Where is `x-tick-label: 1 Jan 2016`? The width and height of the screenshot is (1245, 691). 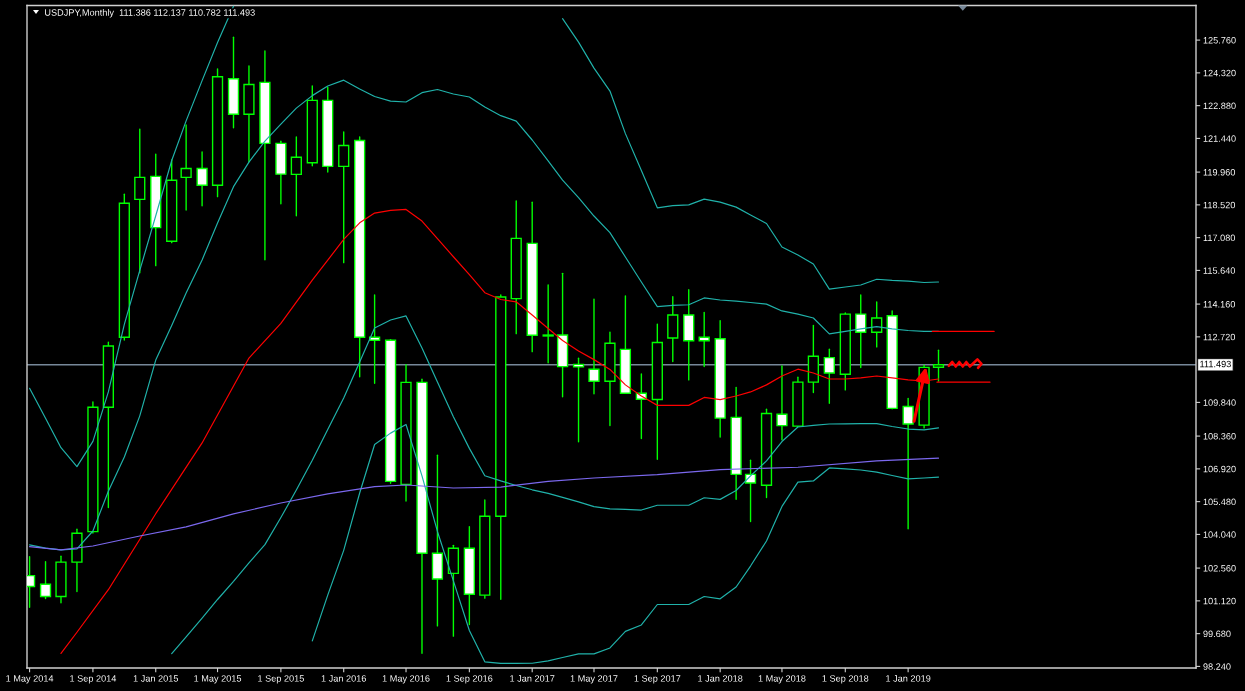
x-tick-label: 1 Jan 2016 is located at coordinates (343, 678).